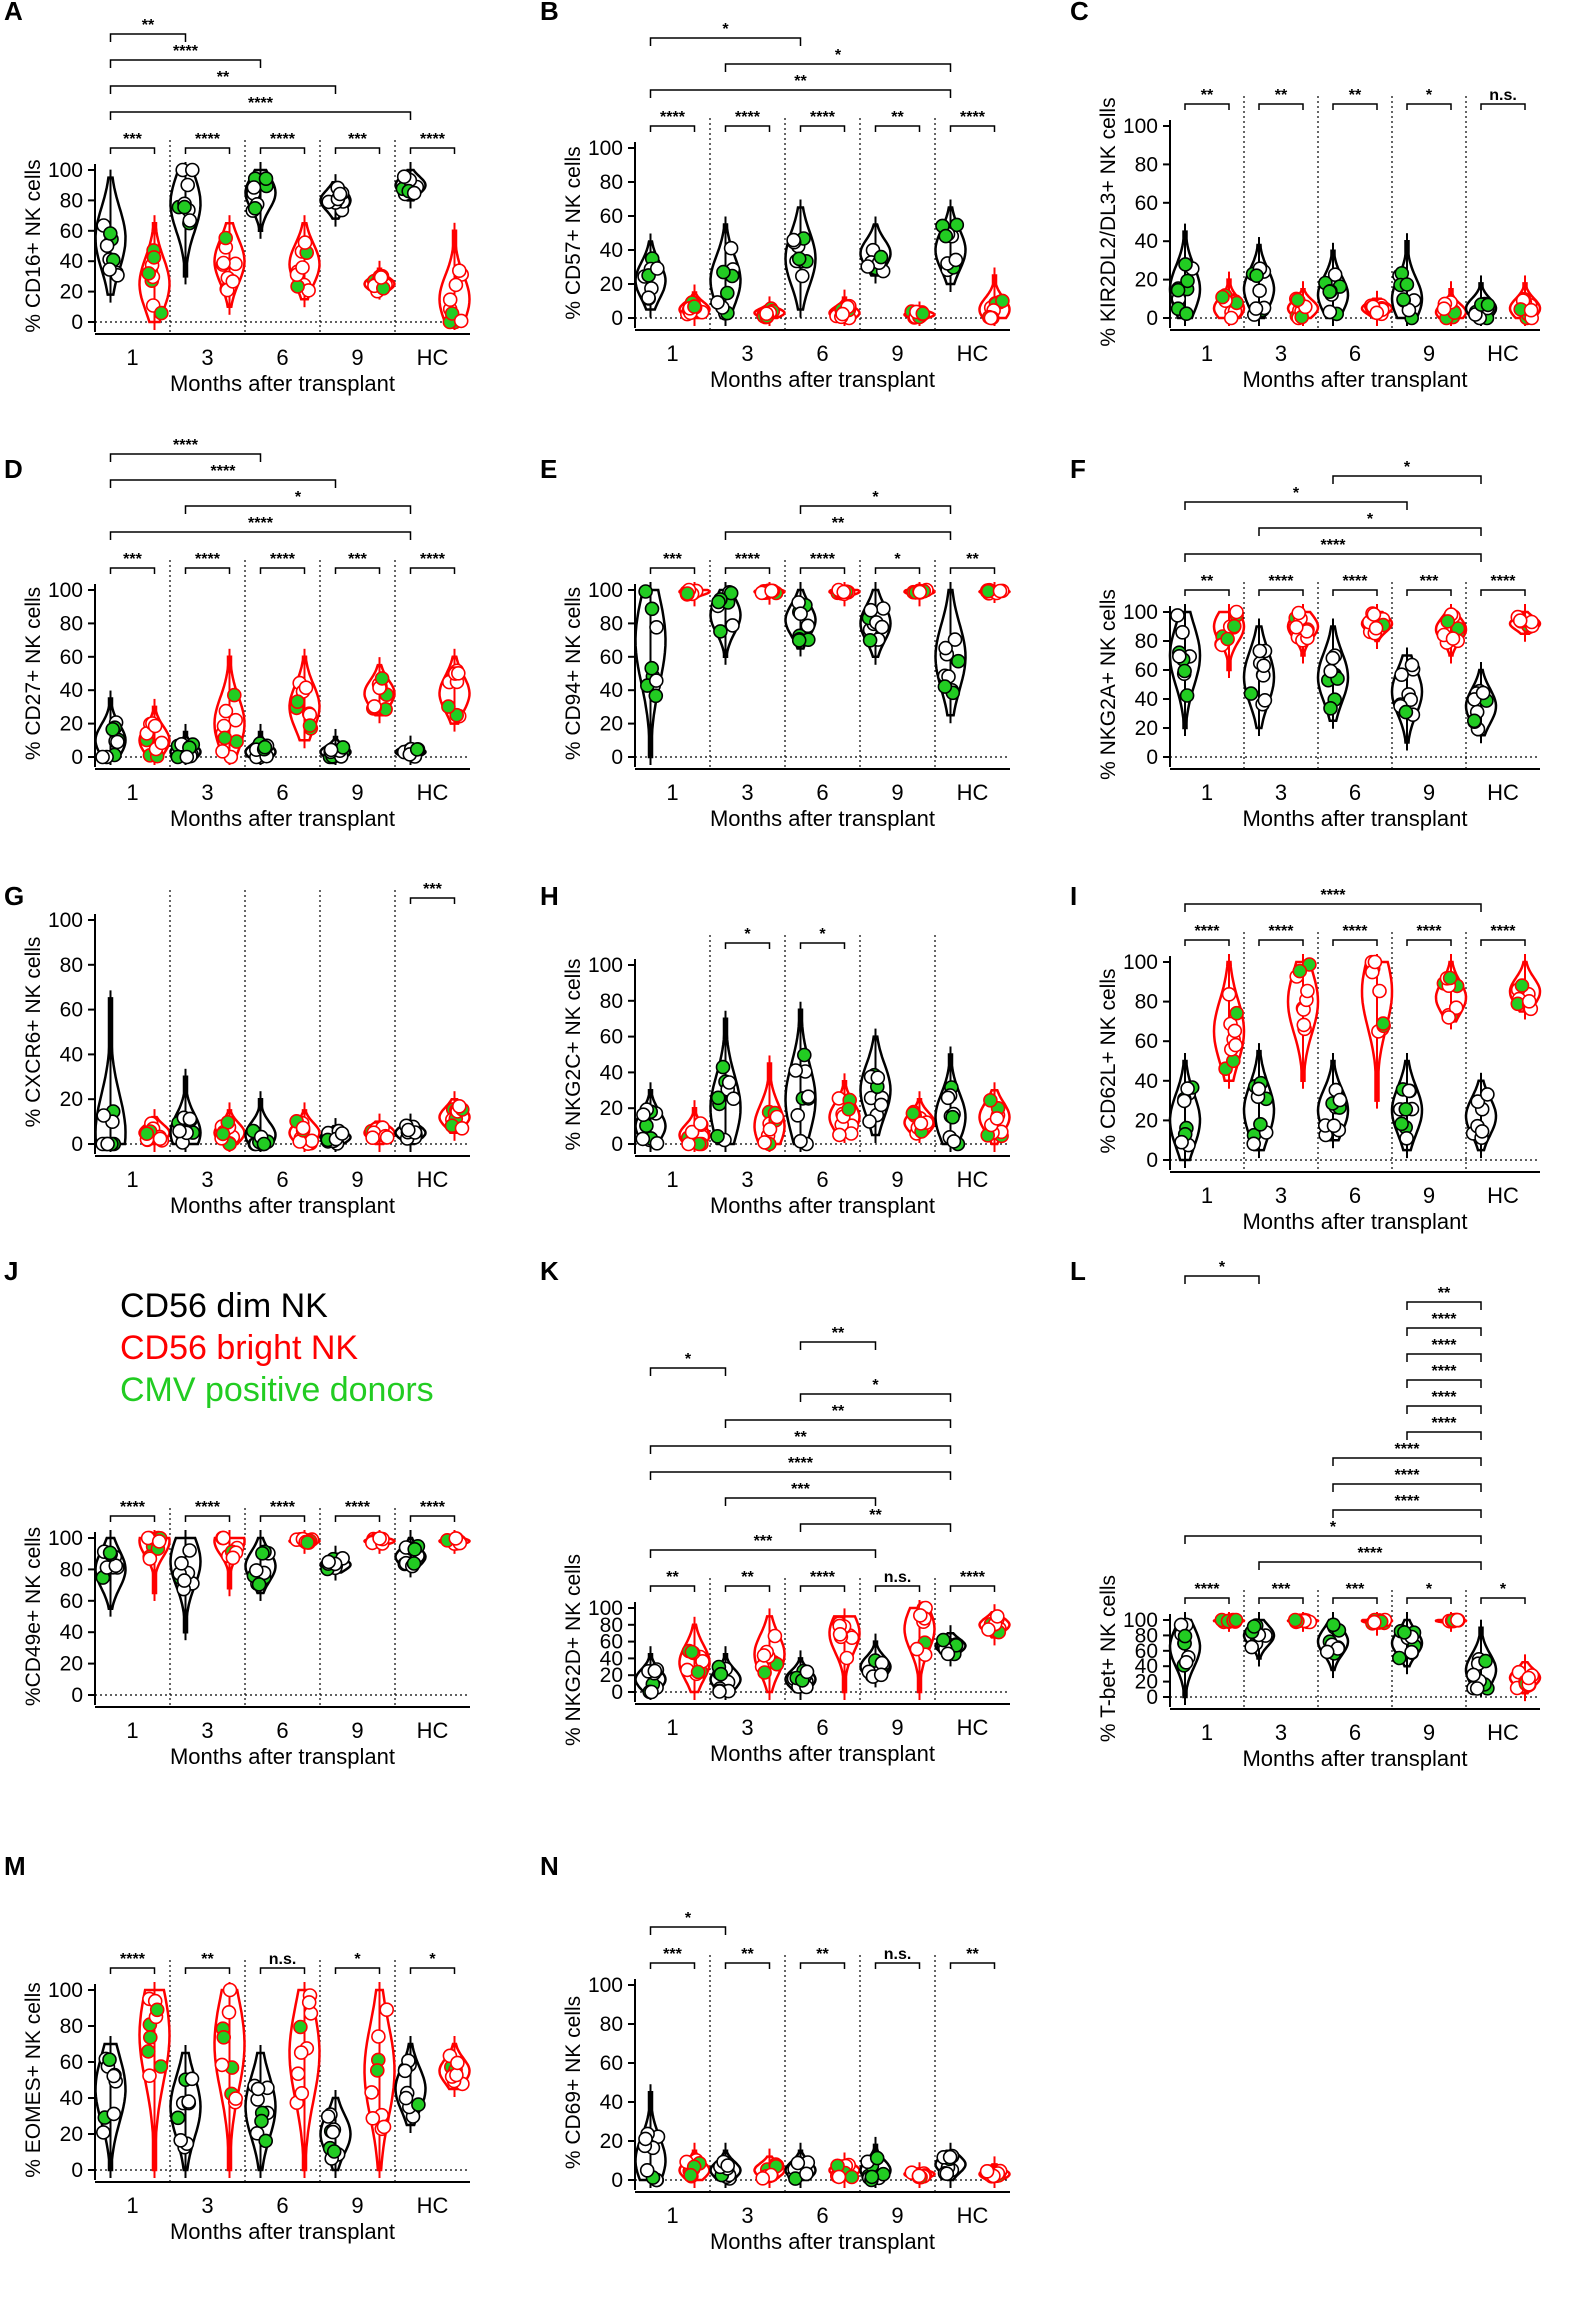 The image size is (1581, 2317). Describe the element at coordinates (573, 1055) in the screenshot. I see `y-axis-label: % NKG2C+ NK cells` at that location.